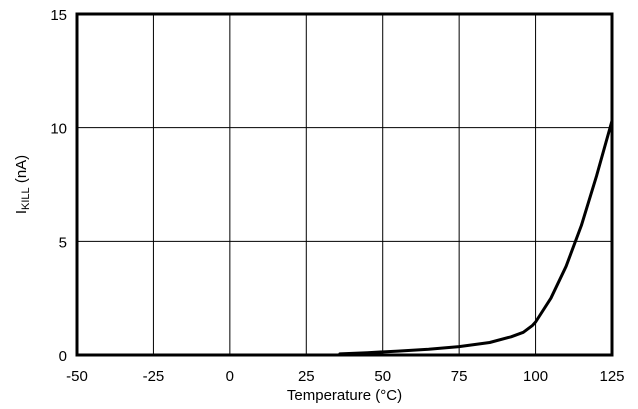 Image resolution: width=638 pixels, height=409 pixels. Describe the element at coordinates (345, 376) in the screenshot. I see `x-axis-ticks: -50 -25 0 25 50 75 100 125` at that location.